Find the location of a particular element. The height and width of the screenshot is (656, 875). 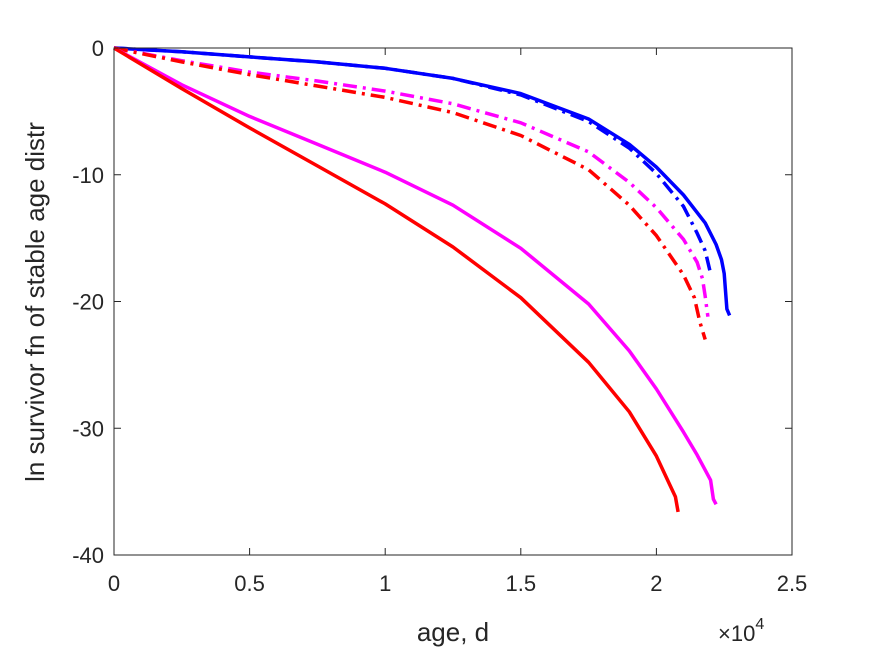

x-tick-label: 0.5 is located at coordinates (249, 583).